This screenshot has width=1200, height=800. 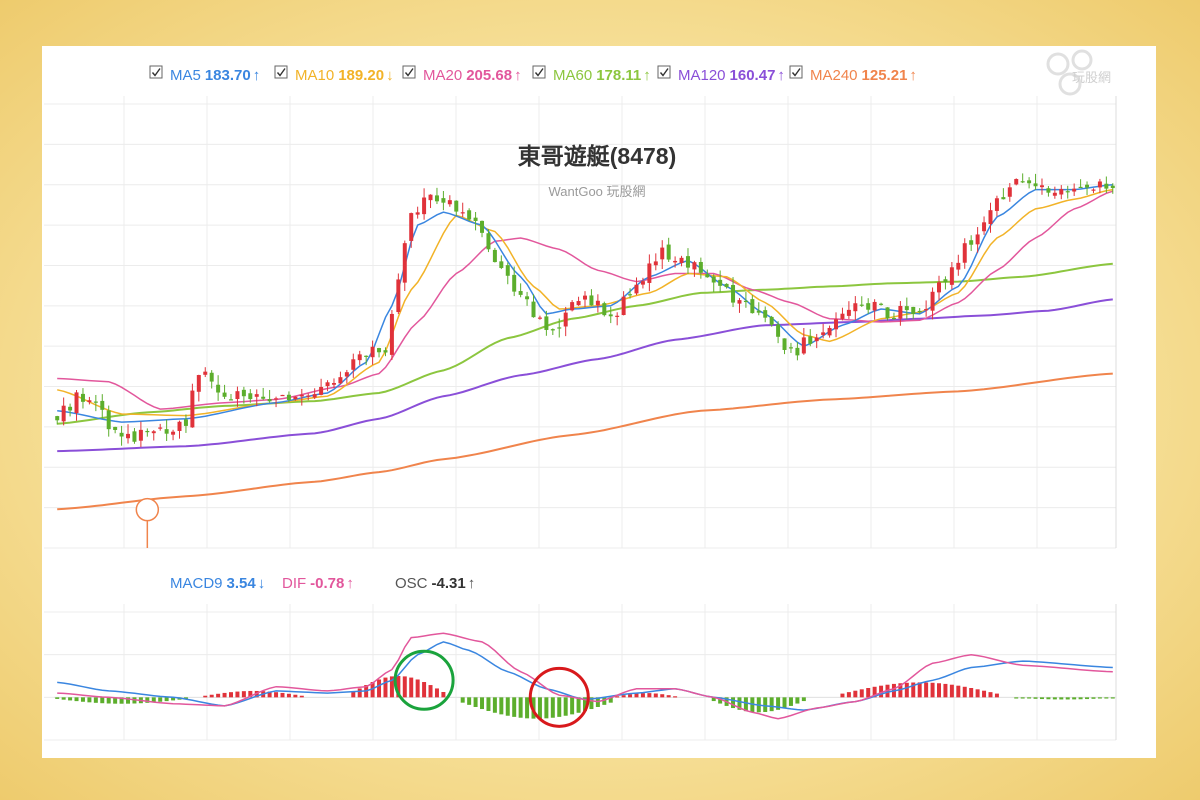 What do you see at coordinates (344, 75) in the screenshot?
I see `legend-item-ma10: MA10 189.20 ↓` at bounding box center [344, 75].